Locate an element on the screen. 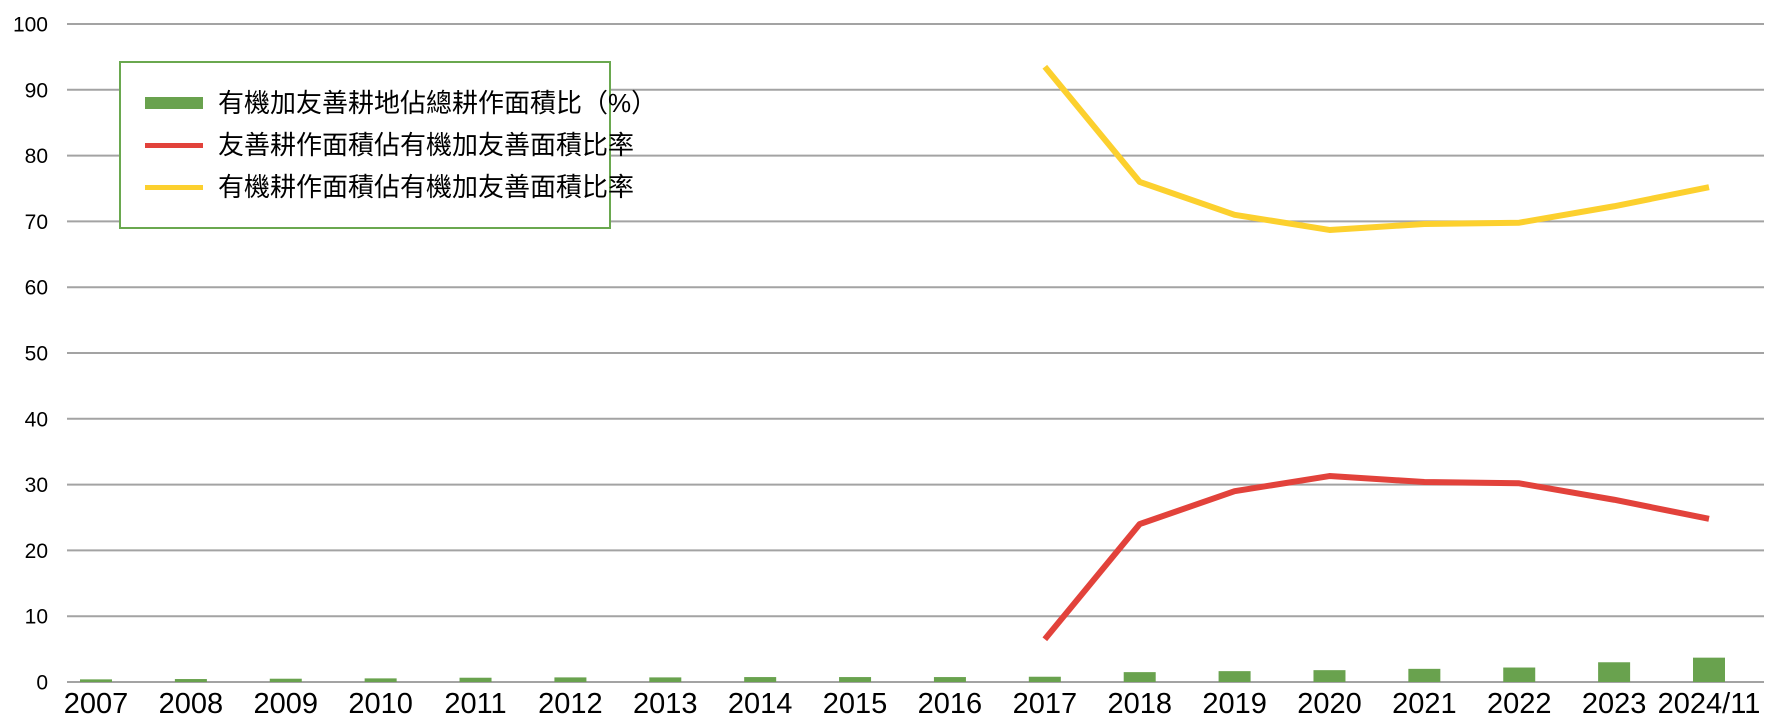 The width and height of the screenshot is (1778, 724). x-axis-label: 2016 is located at coordinates (950, 704).